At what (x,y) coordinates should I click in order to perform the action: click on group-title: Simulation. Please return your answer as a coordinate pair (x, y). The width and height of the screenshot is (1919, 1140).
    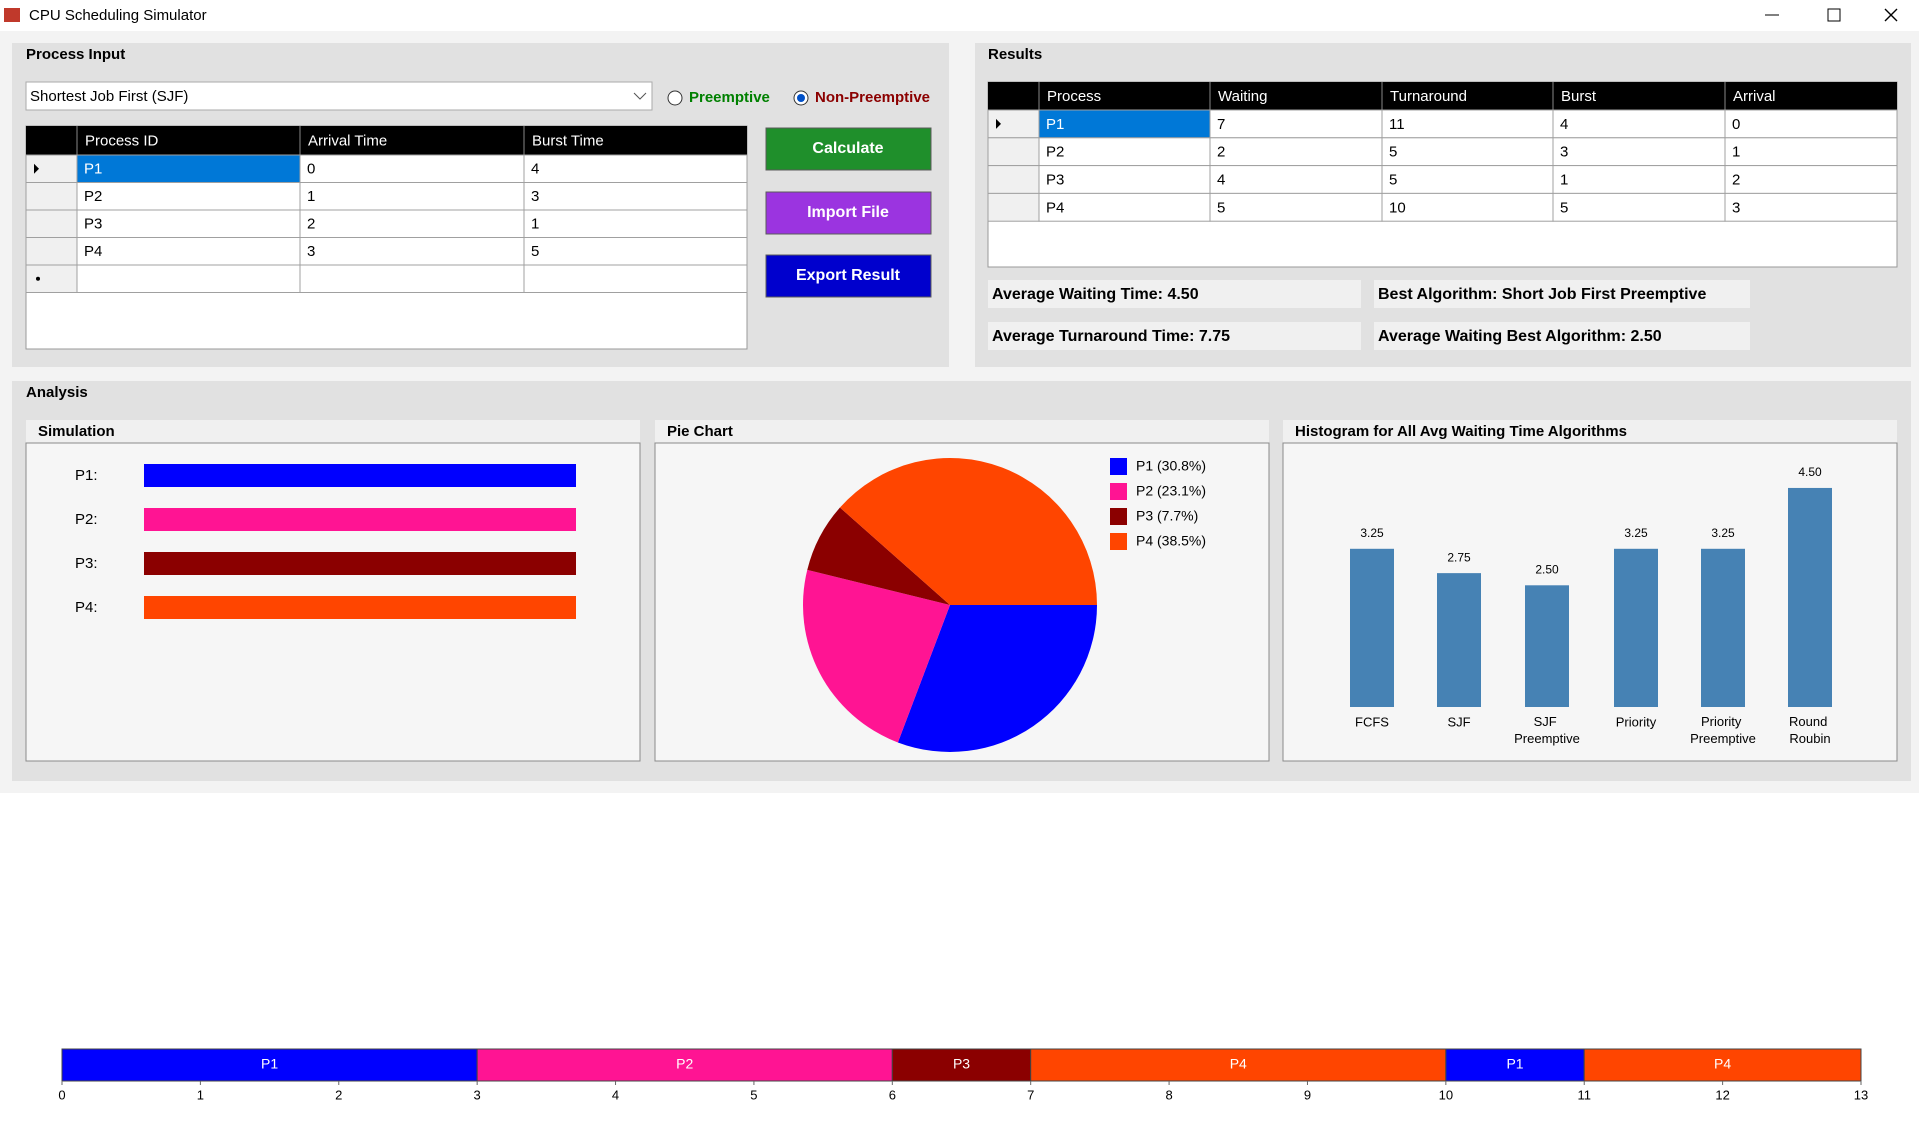
    Looking at the image, I should click on (76, 431).